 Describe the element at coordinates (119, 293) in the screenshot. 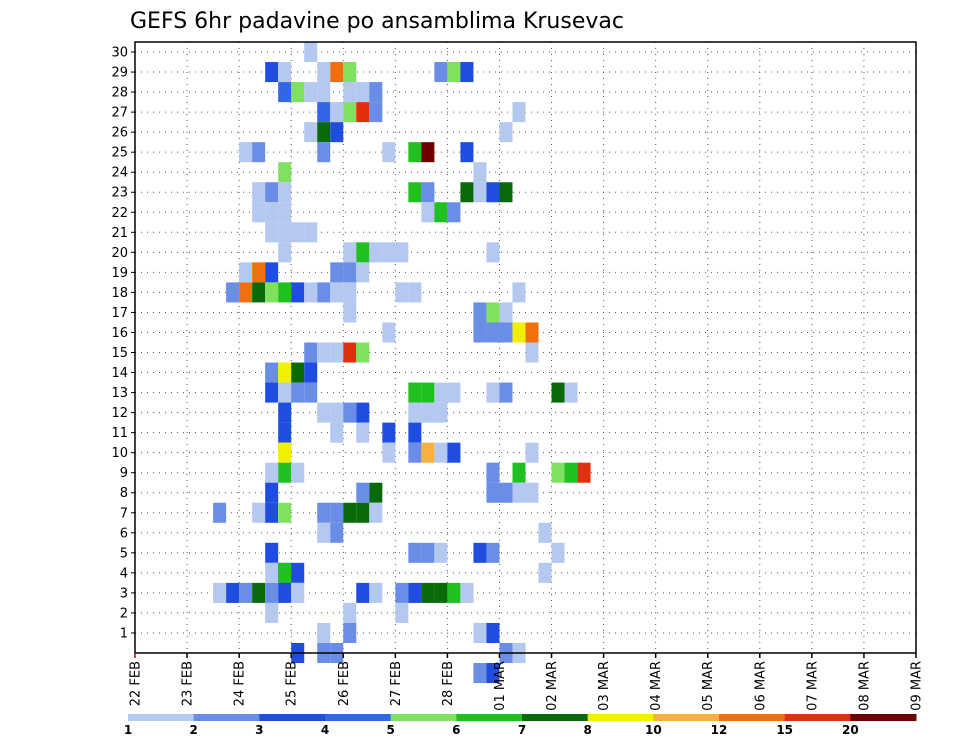

I see `y-tick-label: 18` at that location.